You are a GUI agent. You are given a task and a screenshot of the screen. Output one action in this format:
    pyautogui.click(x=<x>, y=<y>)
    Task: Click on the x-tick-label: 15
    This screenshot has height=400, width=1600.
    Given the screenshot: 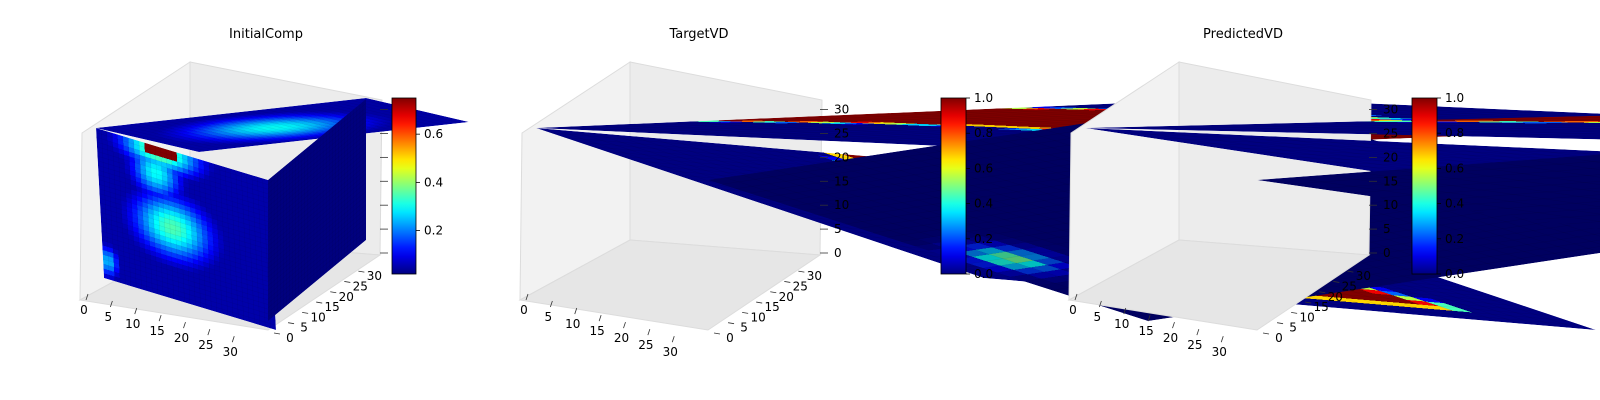 What is the action you would take?
    pyautogui.click(x=596, y=331)
    